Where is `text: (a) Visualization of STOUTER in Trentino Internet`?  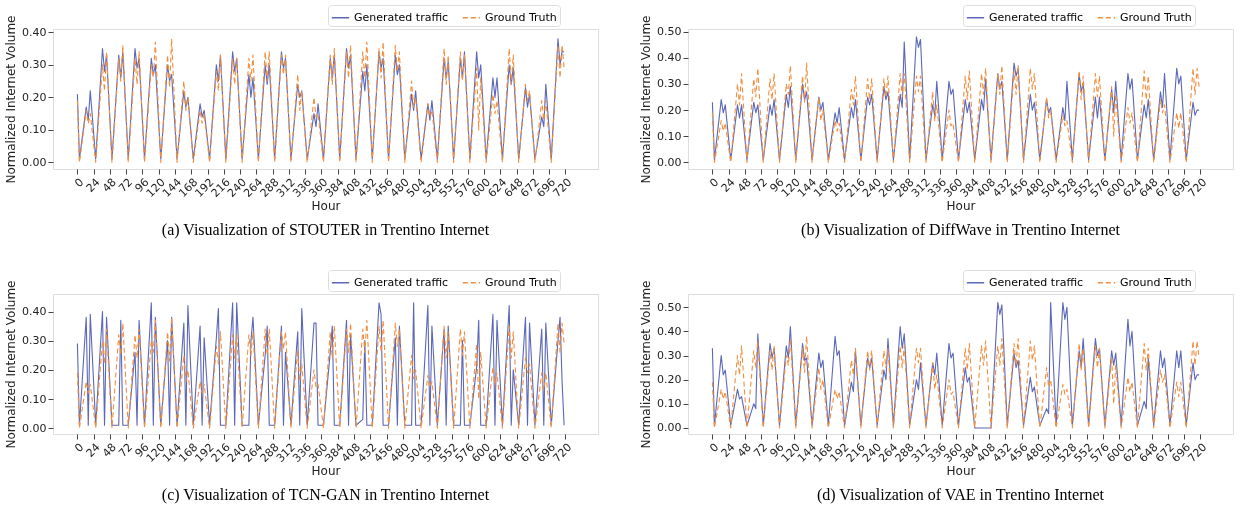
text: (a) Visualization of STOUTER in Trentino Internet is located at coordinates (325, 229).